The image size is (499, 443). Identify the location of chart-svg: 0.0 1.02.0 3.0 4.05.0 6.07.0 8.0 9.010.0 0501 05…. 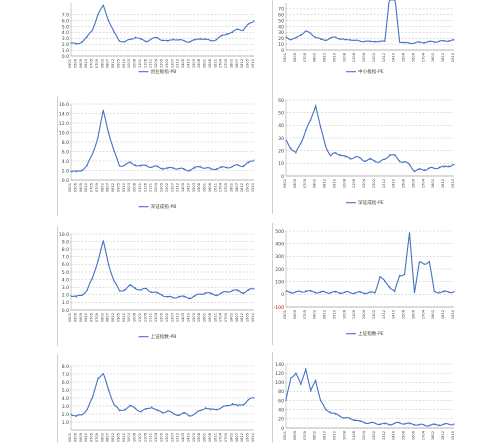
(157, 286).